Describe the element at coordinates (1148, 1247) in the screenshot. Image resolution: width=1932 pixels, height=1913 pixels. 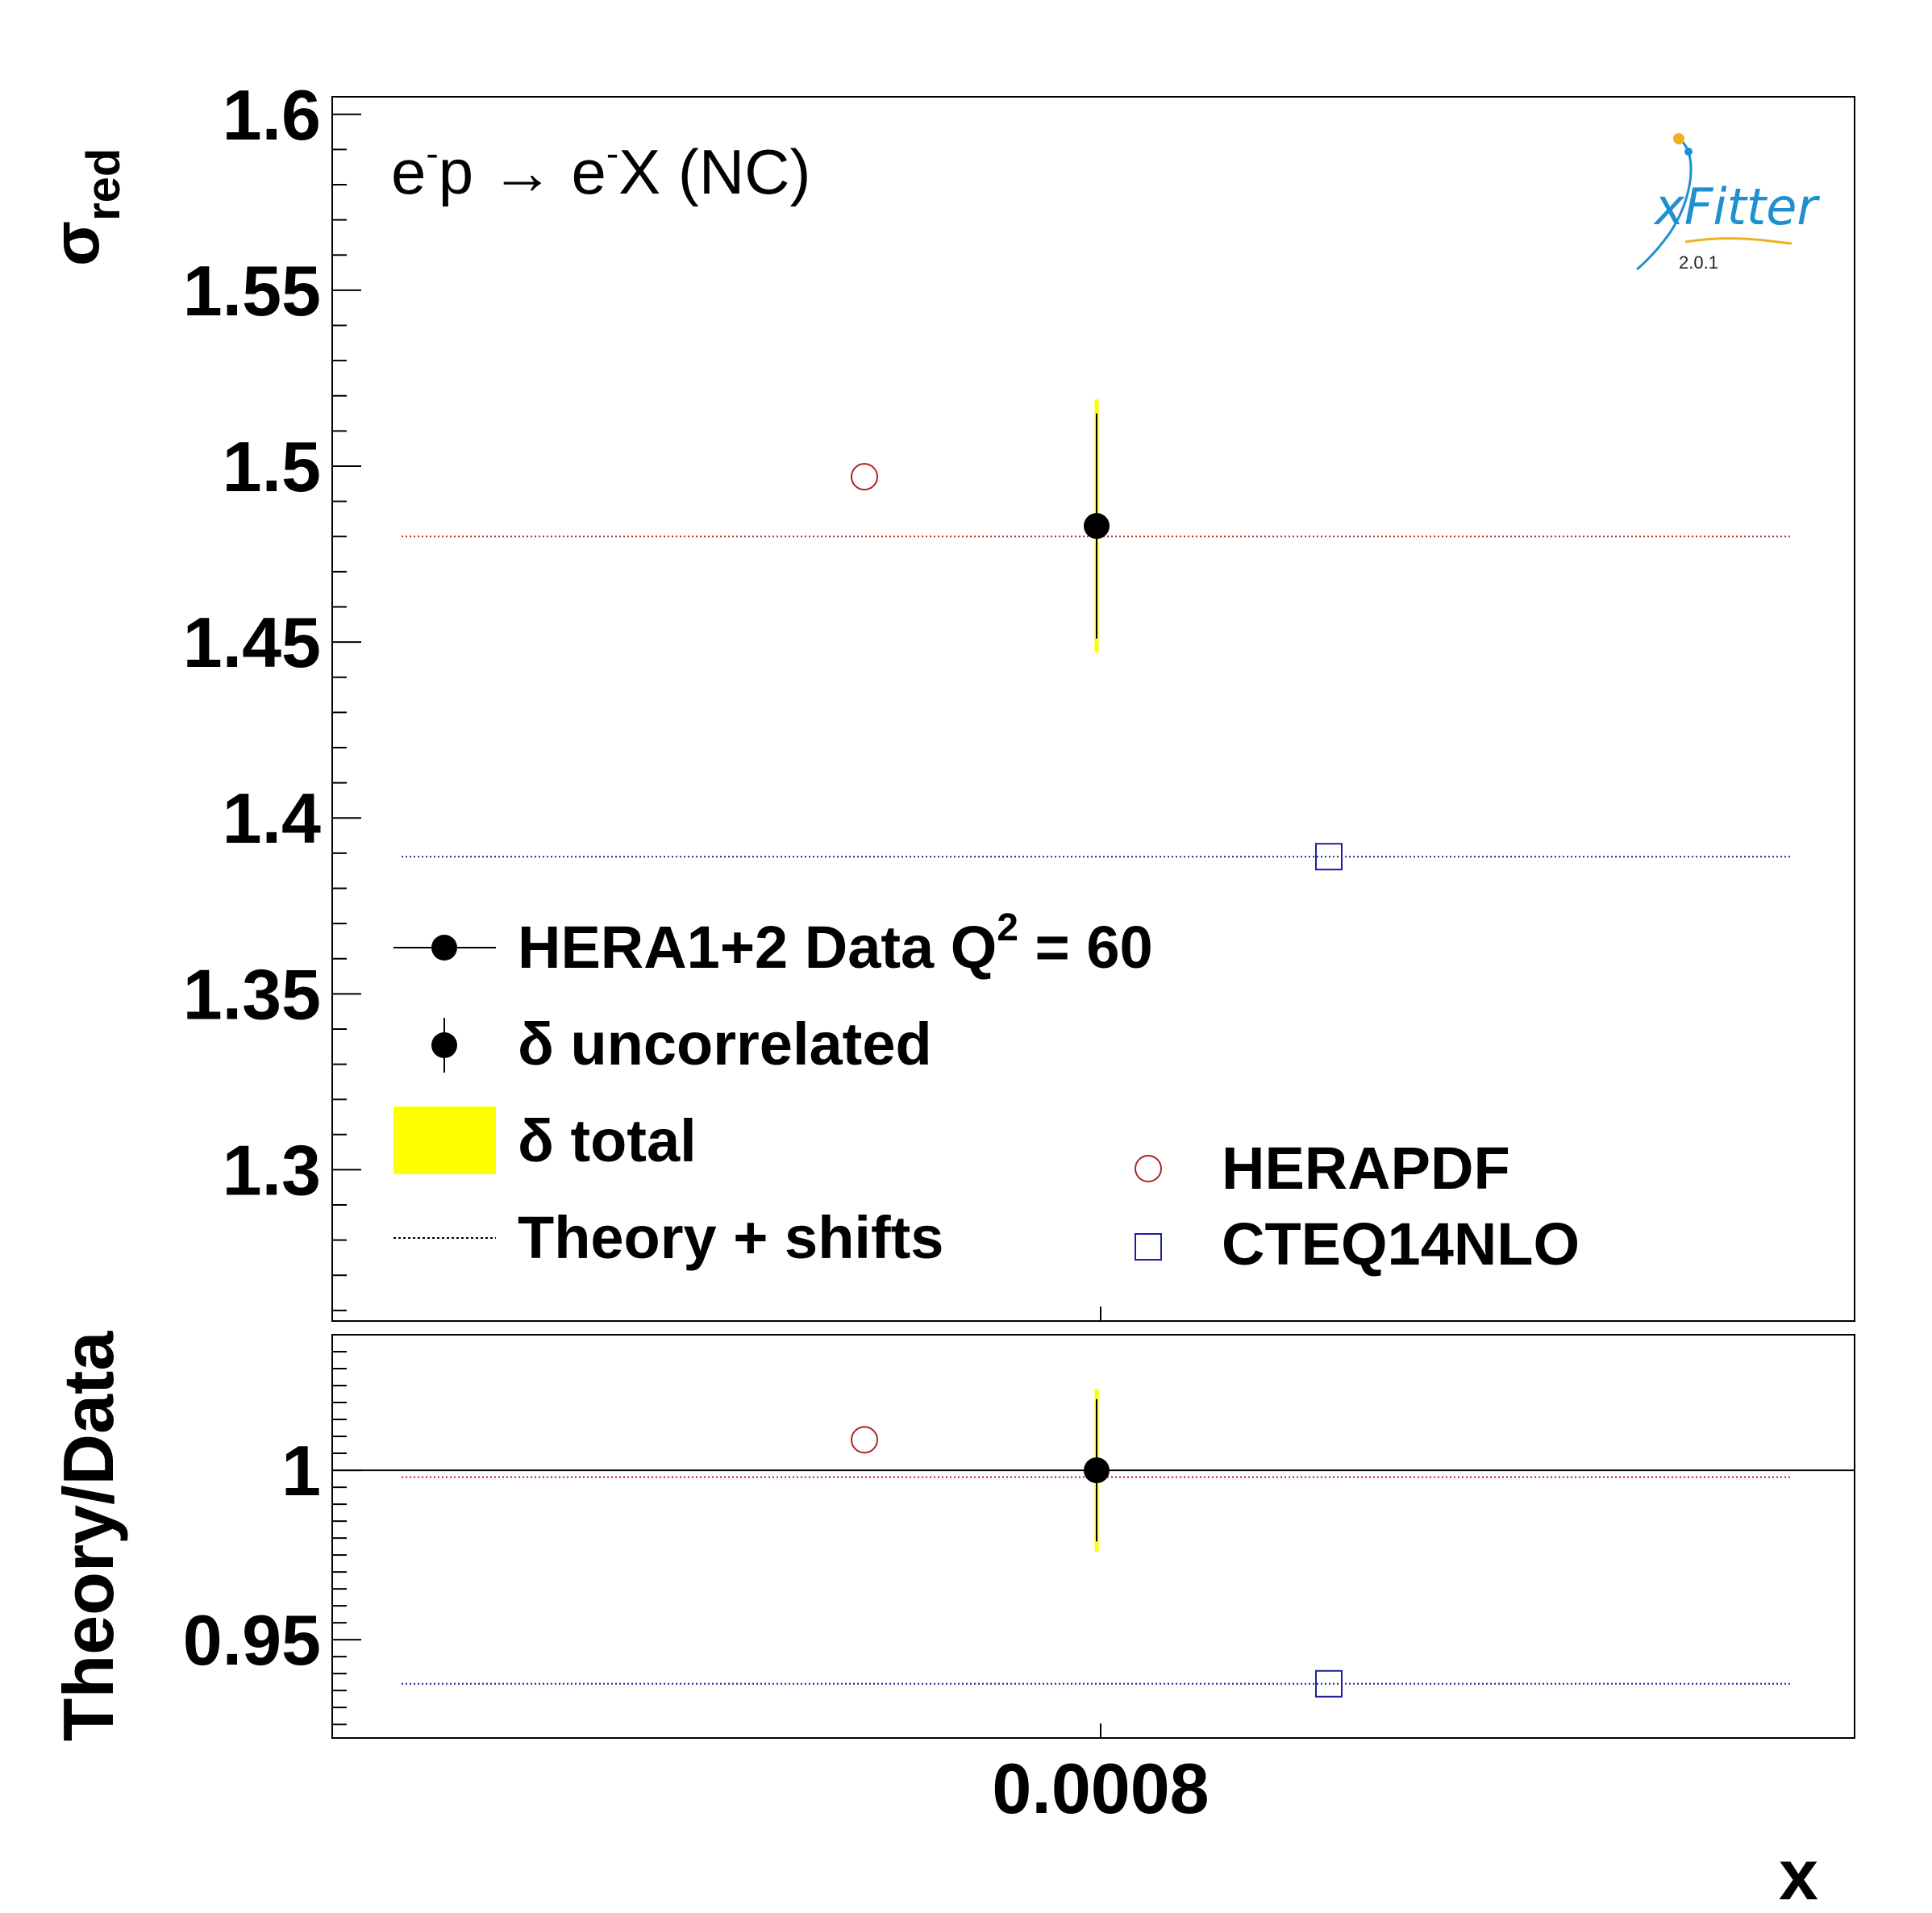
I see `legend-cteq-marker` at that location.